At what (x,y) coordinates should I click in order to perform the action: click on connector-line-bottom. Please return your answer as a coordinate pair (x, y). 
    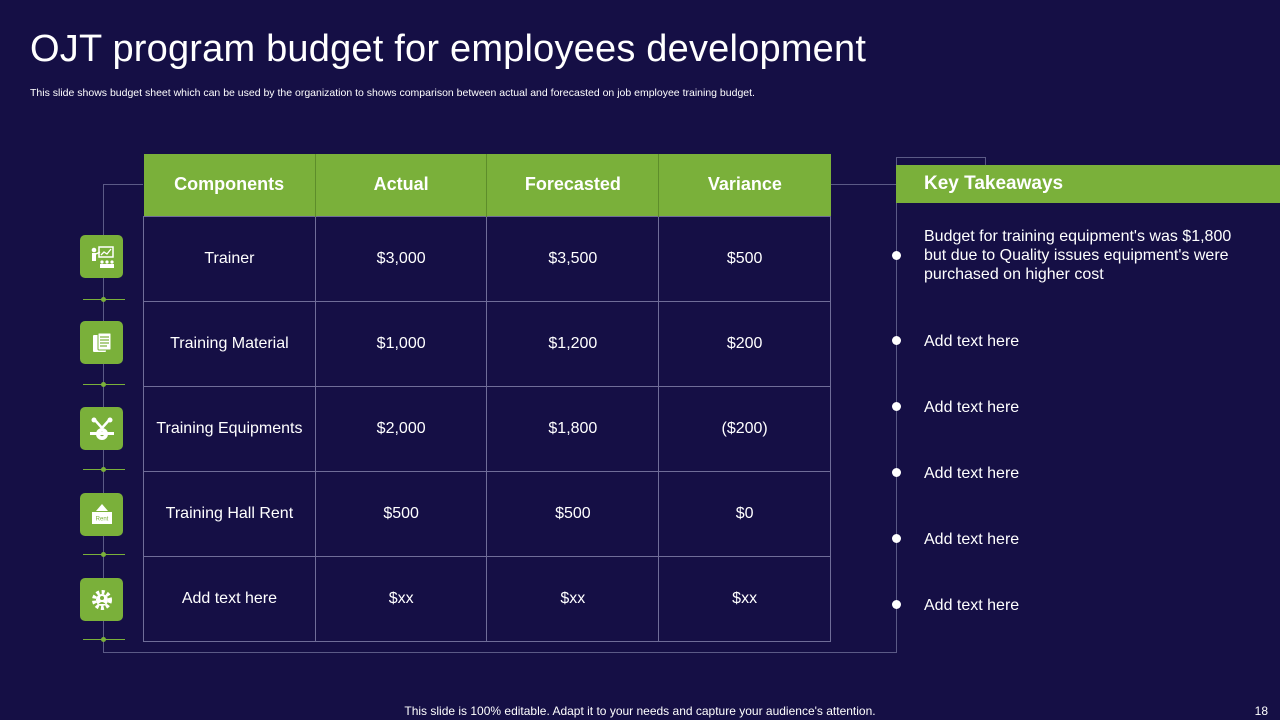
    Looking at the image, I should click on (500, 652).